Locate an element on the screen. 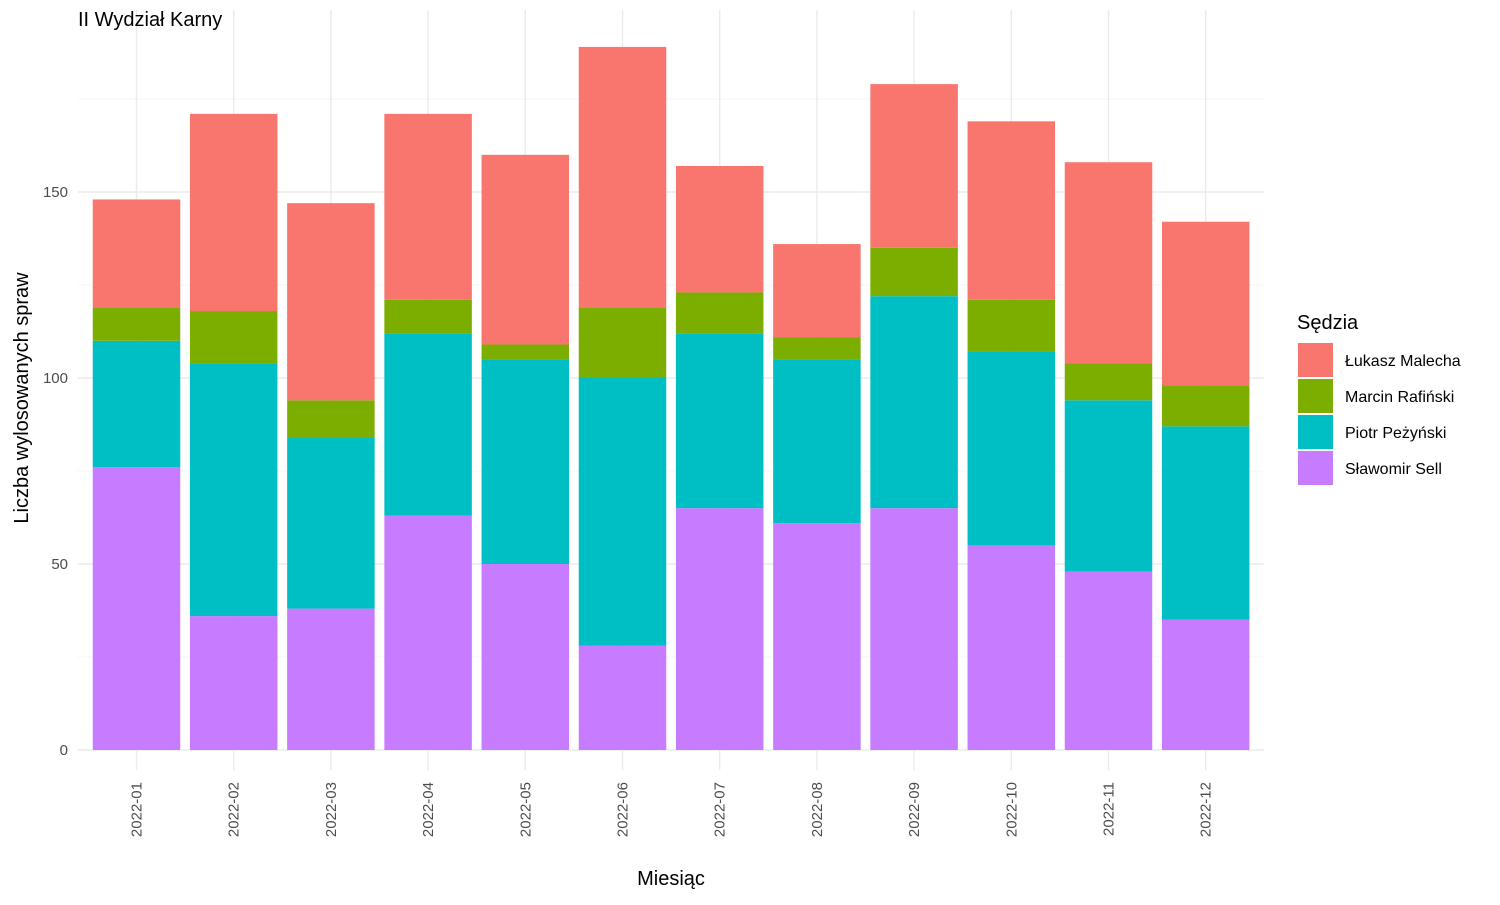 The width and height of the screenshot is (1500, 905). x-tick-label: 2022-03 is located at coordinates (331, 809).